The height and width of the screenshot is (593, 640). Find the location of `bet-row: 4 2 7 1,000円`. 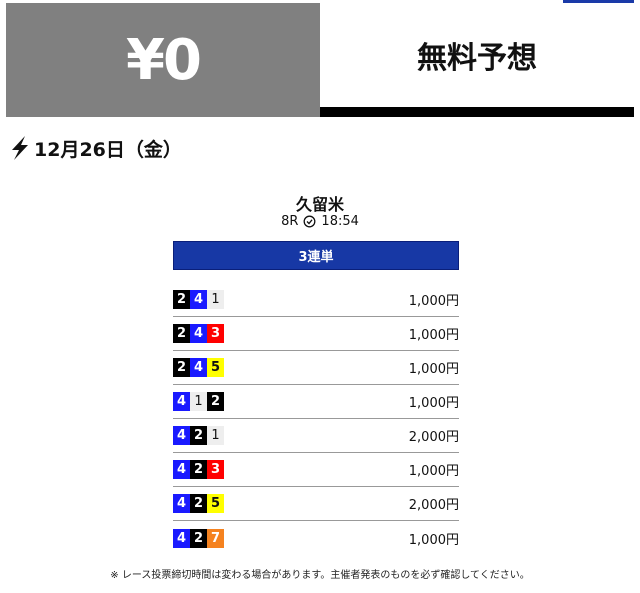

bet-row: 4 2 7 1,000円 is located at coordinates (316, 538).